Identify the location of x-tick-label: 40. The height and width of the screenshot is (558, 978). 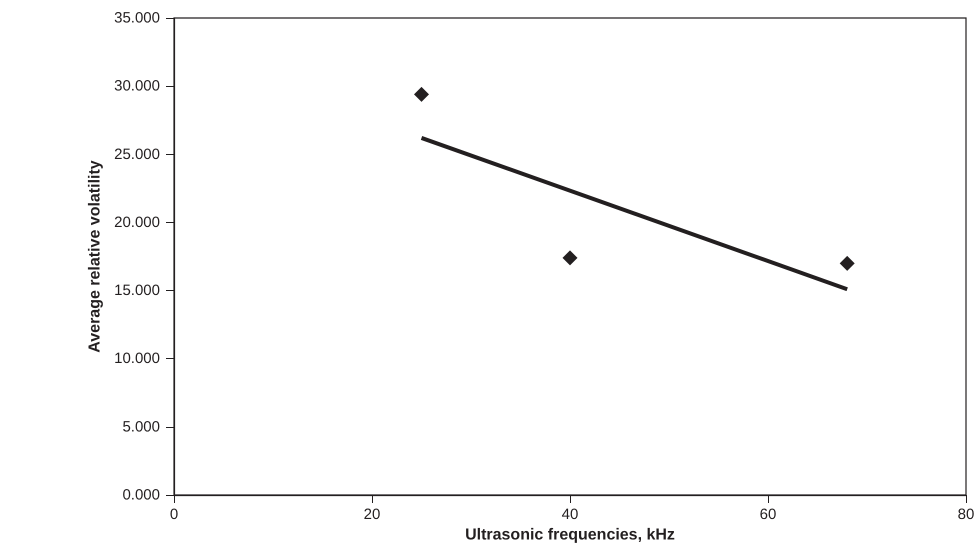
(570, 514).